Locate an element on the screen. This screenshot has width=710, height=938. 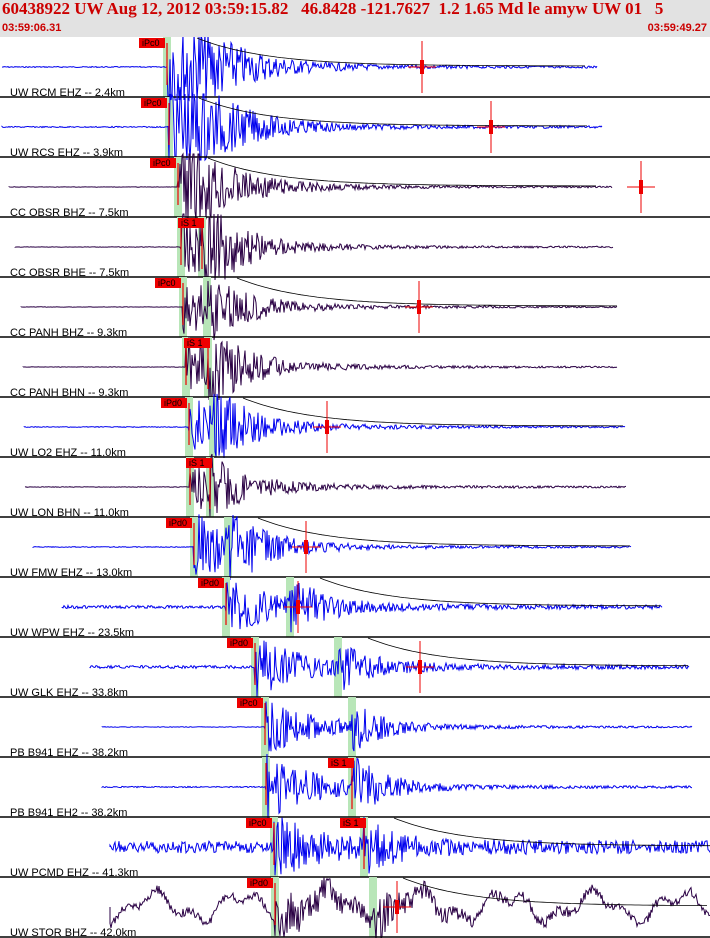
station-label: UW FMW EHZ -- 13.0km is located at coordinates (71, 573).